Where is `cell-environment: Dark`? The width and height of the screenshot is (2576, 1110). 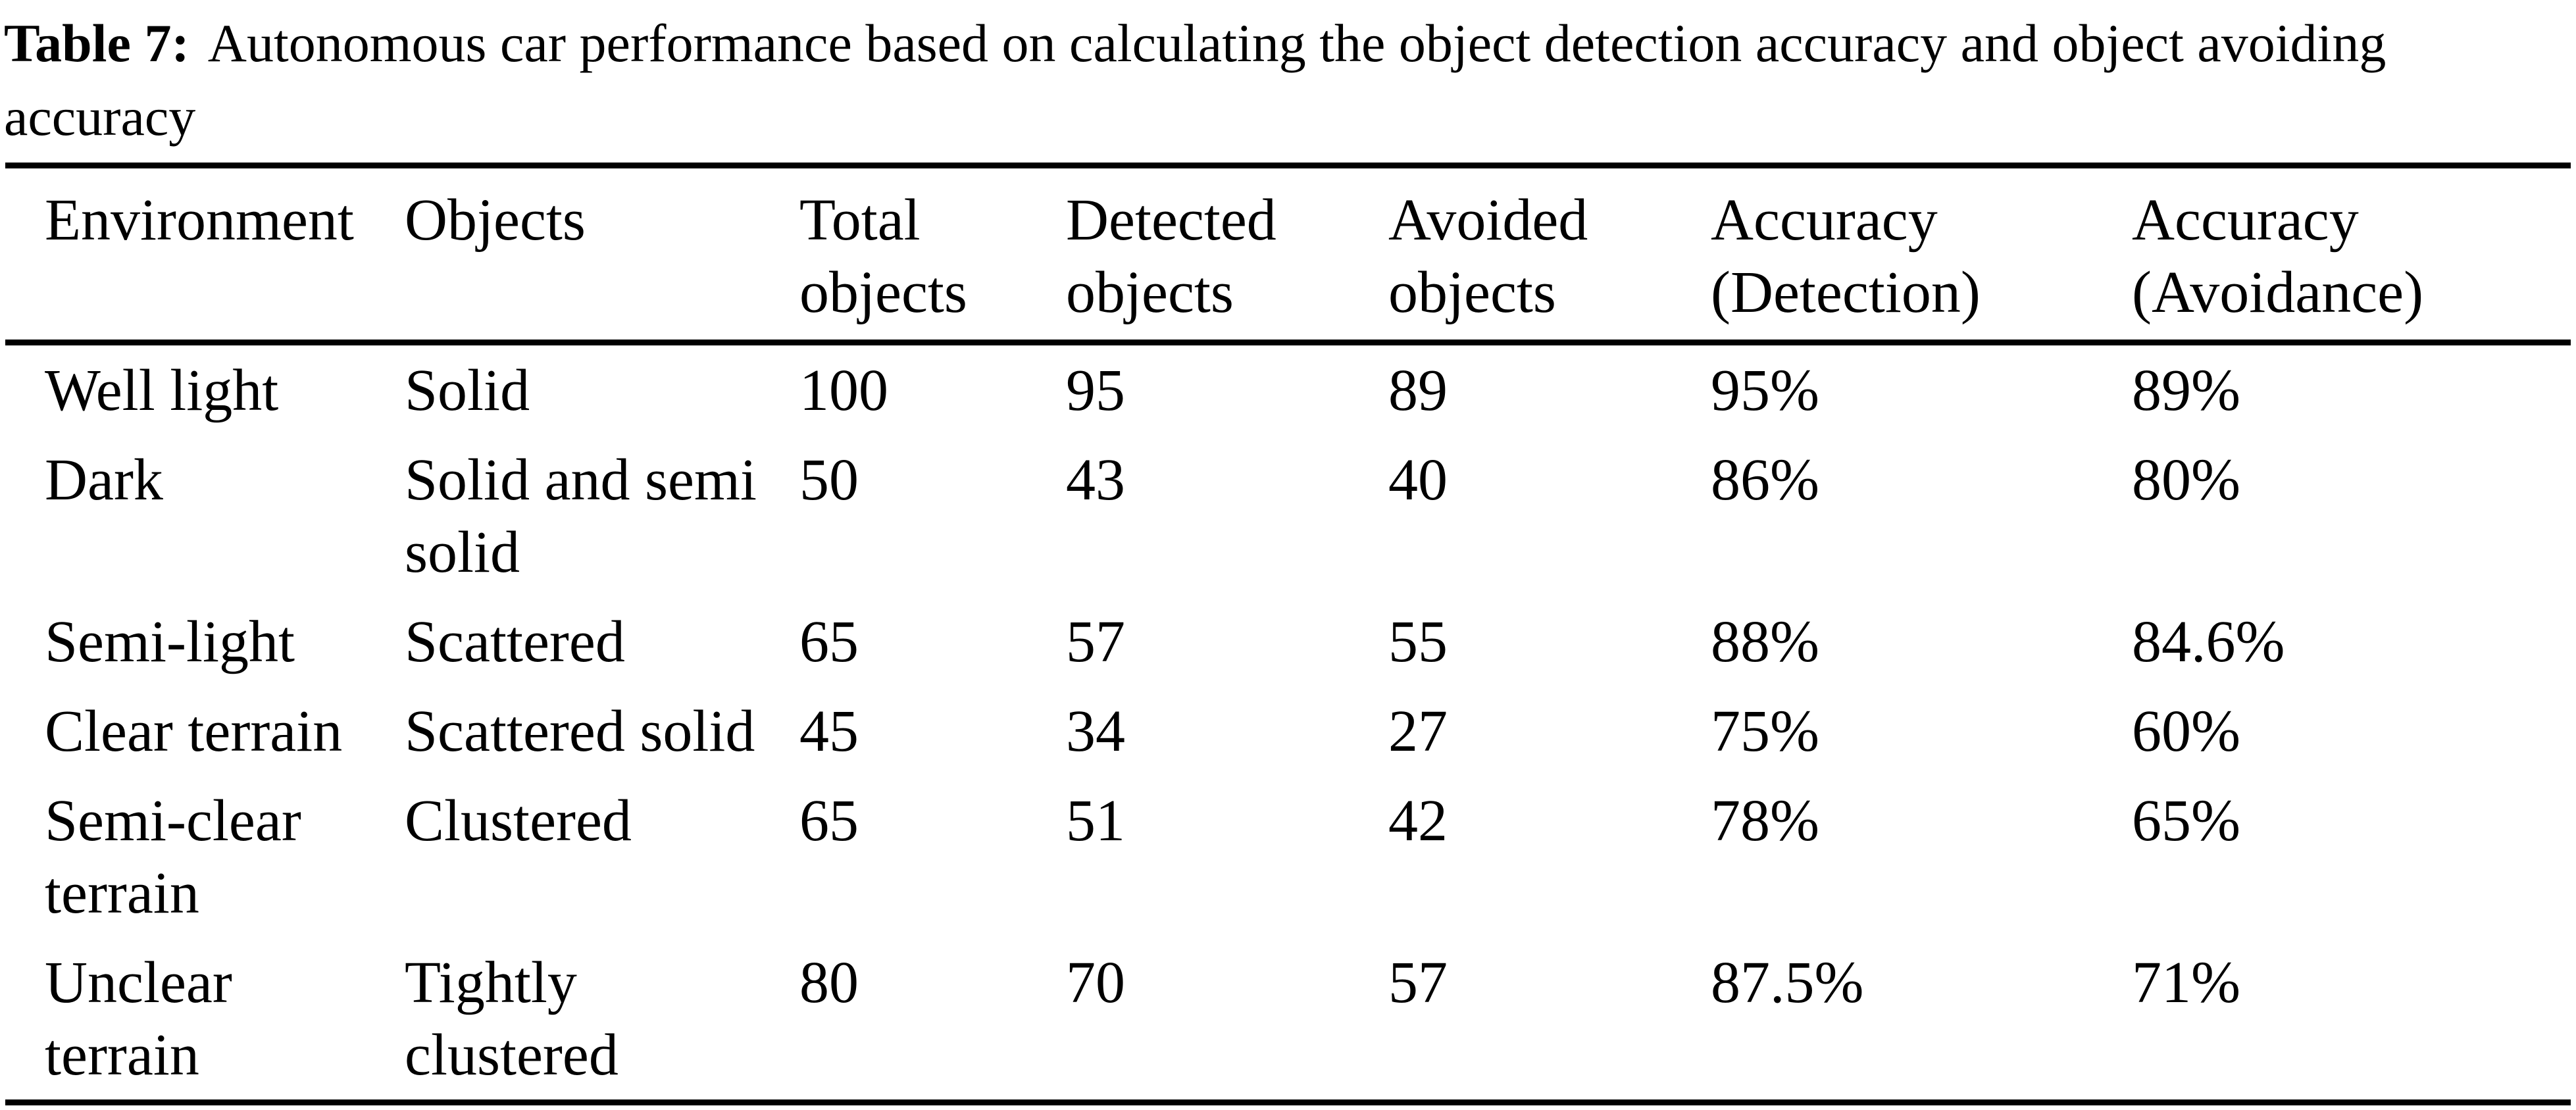 cell-environment: Dark is located at coordinates (104, 480).